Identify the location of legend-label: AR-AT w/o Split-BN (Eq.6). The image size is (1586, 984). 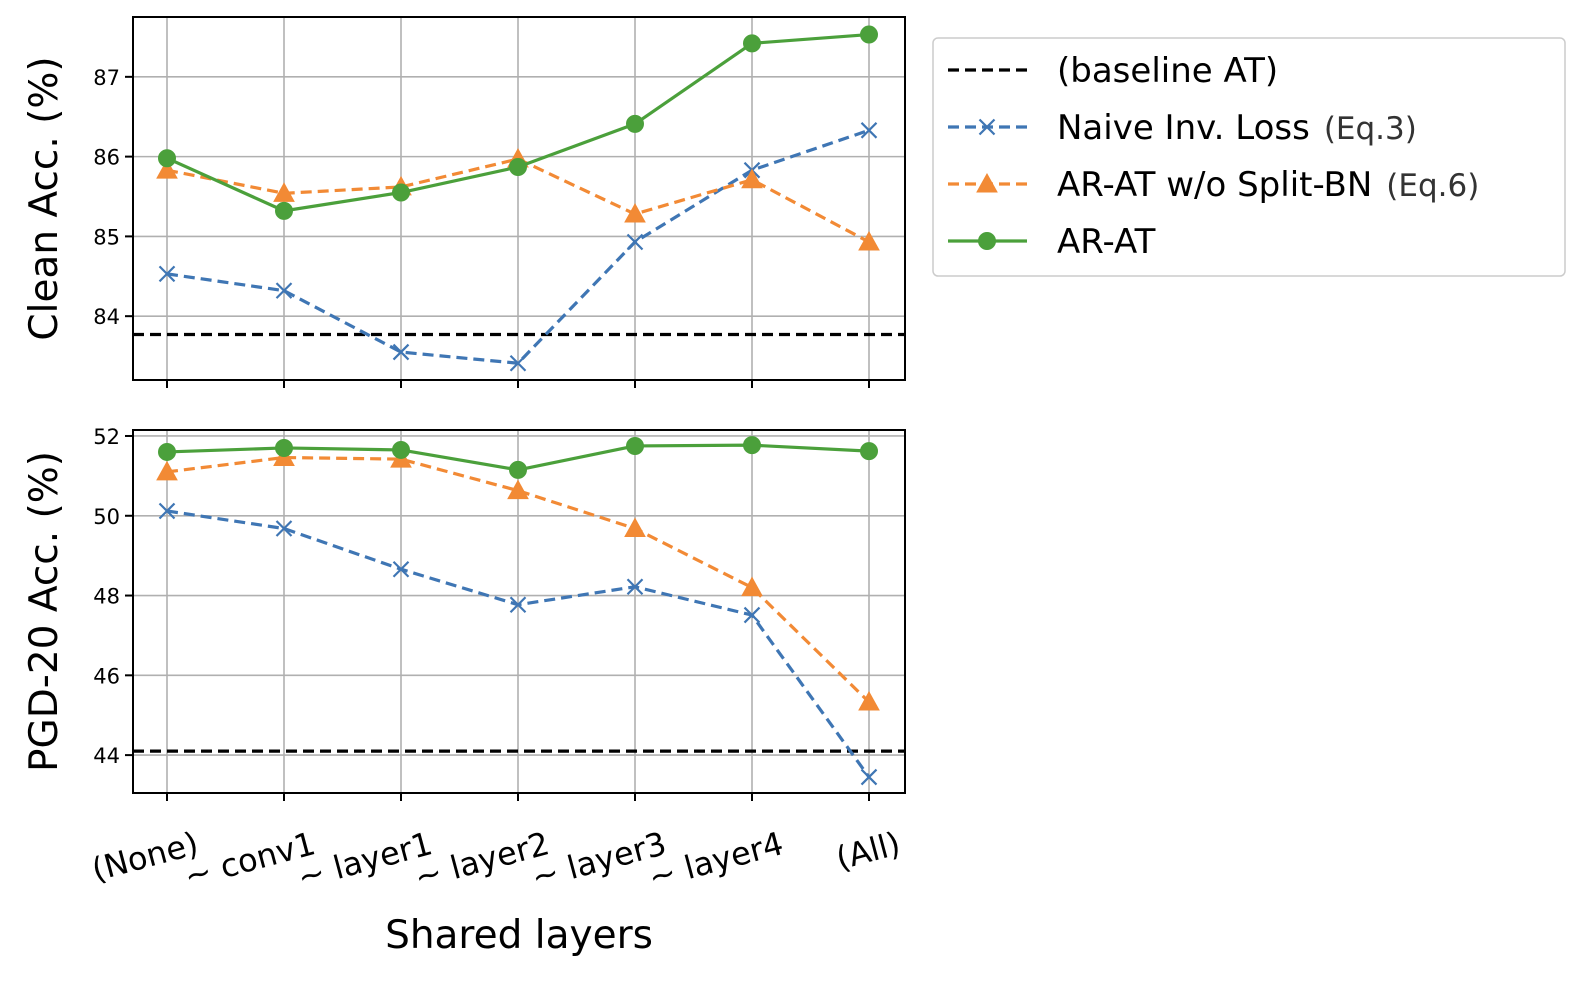
(1268, 185).